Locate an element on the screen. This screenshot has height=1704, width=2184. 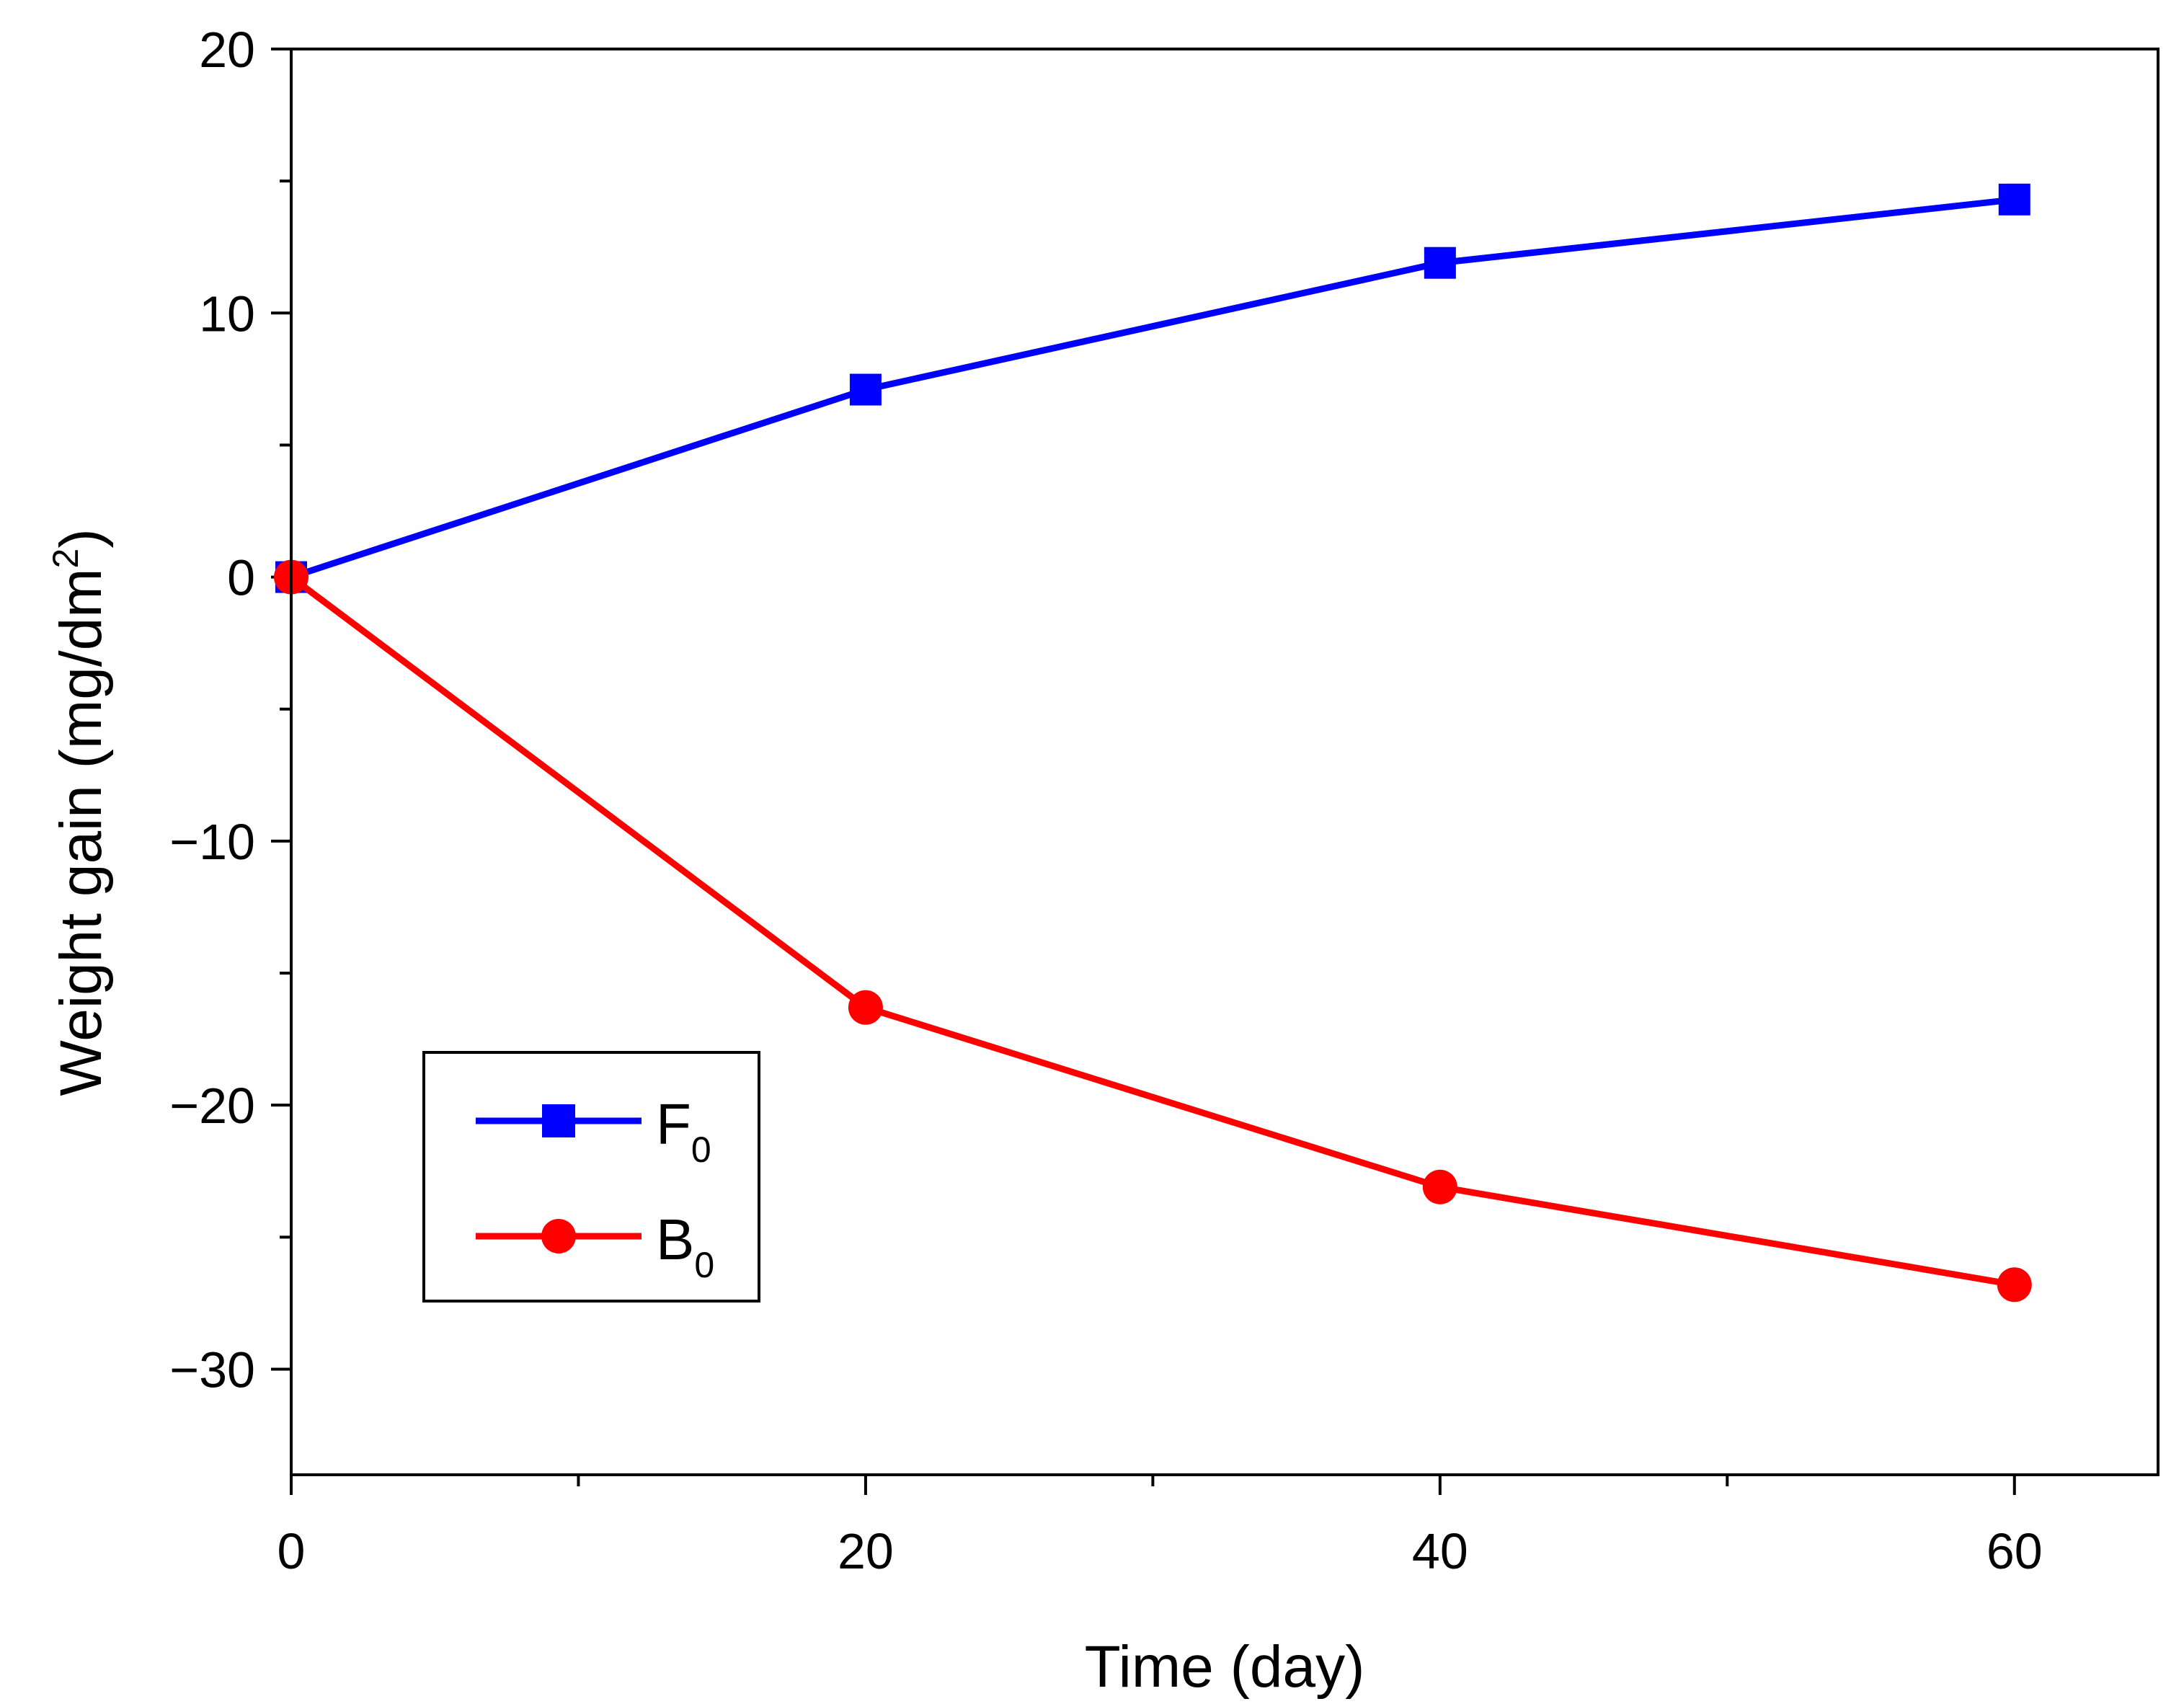
x-tick-label: 60 is located at coordinates (2015, 1551).